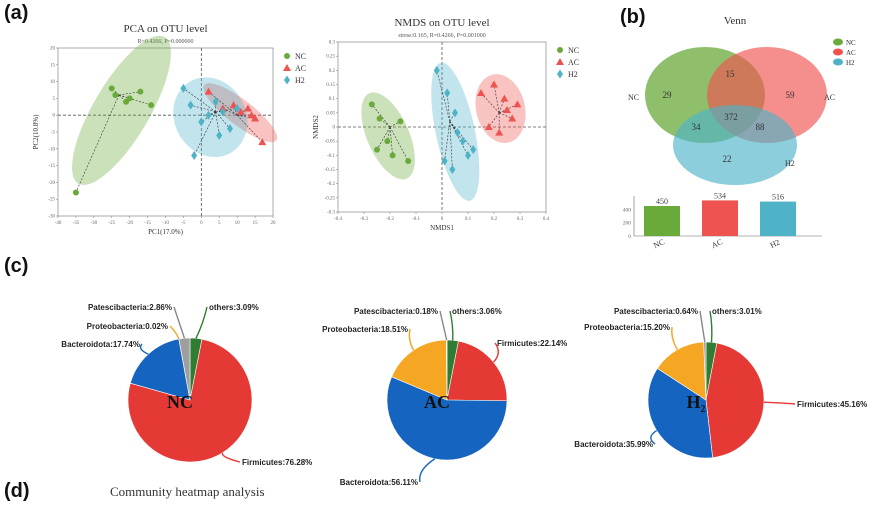 Image resolution: width=888 pixels, height=514 pixels. I want to click on pca-xtick-label: -20, so click(129, 223).